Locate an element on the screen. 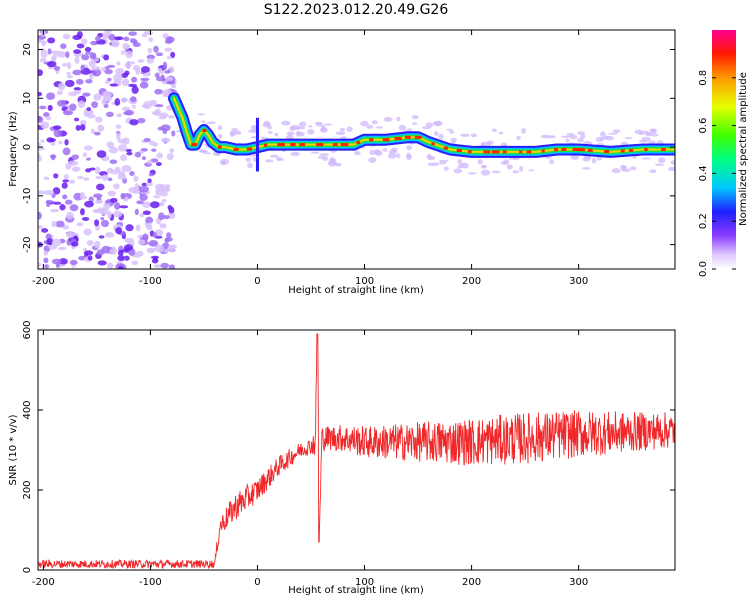 The width and height of the screenshot is (750, 600). snr-y-tick-label: 600 is located at coordinates (27, 329).